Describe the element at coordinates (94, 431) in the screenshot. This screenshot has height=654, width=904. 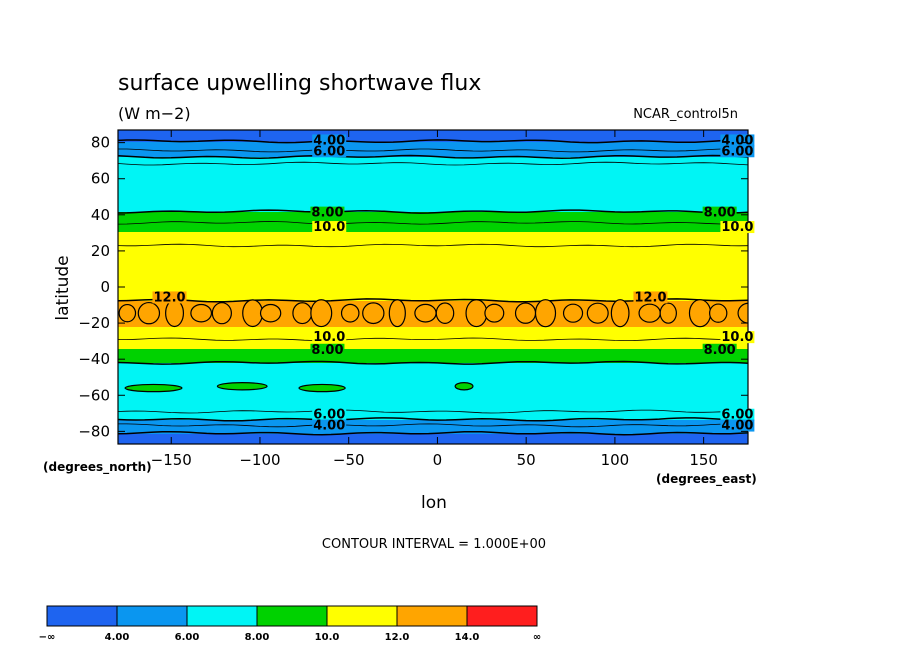
I see `y-tick-label: −80` at that location.